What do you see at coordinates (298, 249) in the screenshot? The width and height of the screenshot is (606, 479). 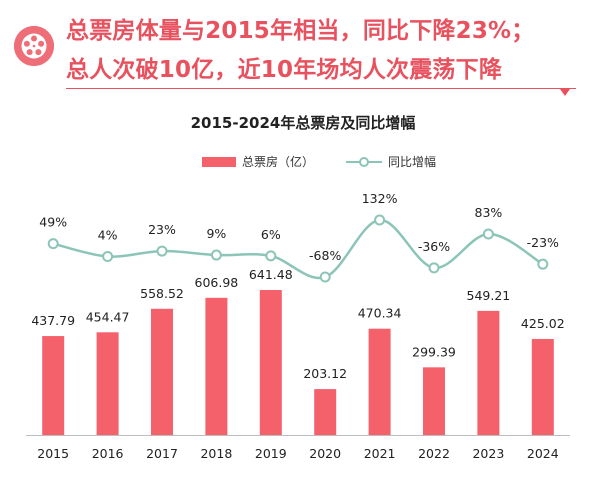 I see `yoy-growth-line` at bounding box center [298, 249].